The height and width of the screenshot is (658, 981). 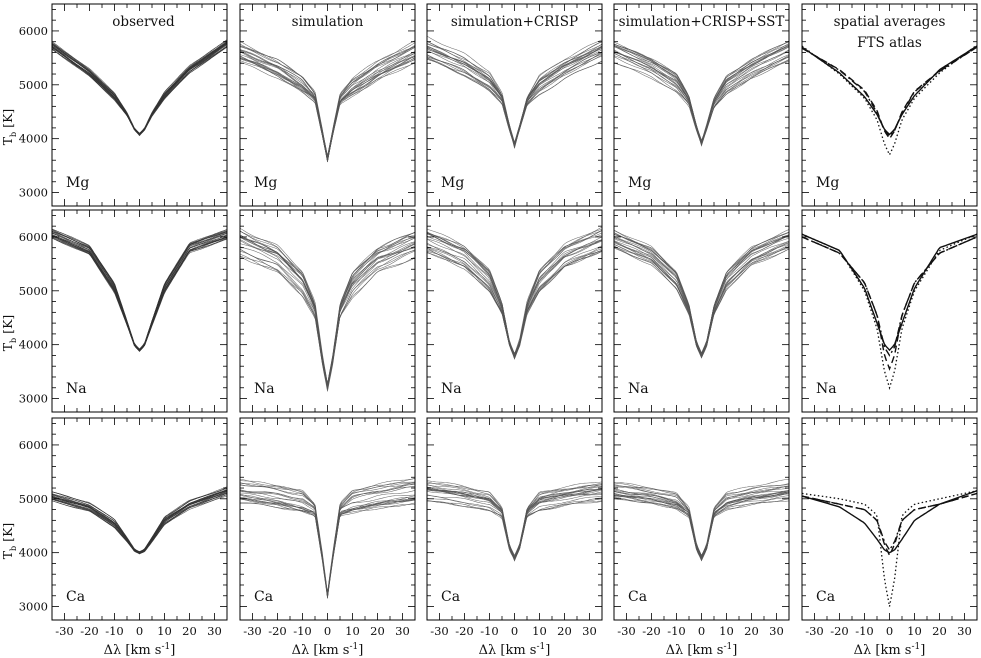 I want to click on panel-mg-4: Mg simulation+CRISP+SST, so click(x=701, y=105).